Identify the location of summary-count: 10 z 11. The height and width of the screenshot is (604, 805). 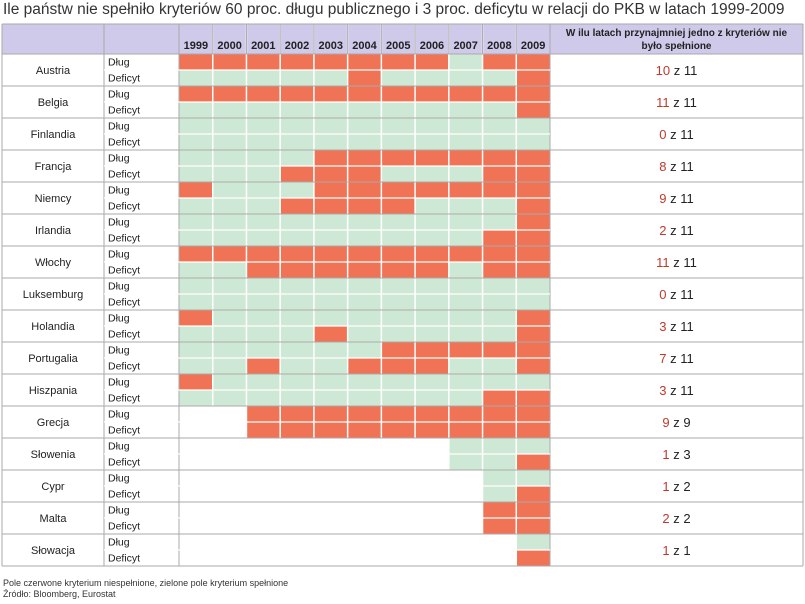
(677, 70).